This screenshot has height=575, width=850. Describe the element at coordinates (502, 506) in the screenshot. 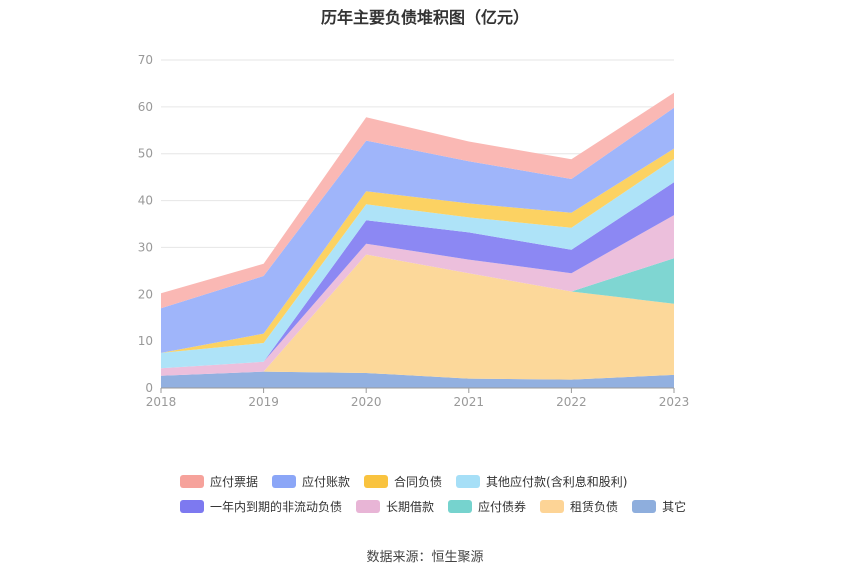

I see `legend-label: 应付债券` at that location.